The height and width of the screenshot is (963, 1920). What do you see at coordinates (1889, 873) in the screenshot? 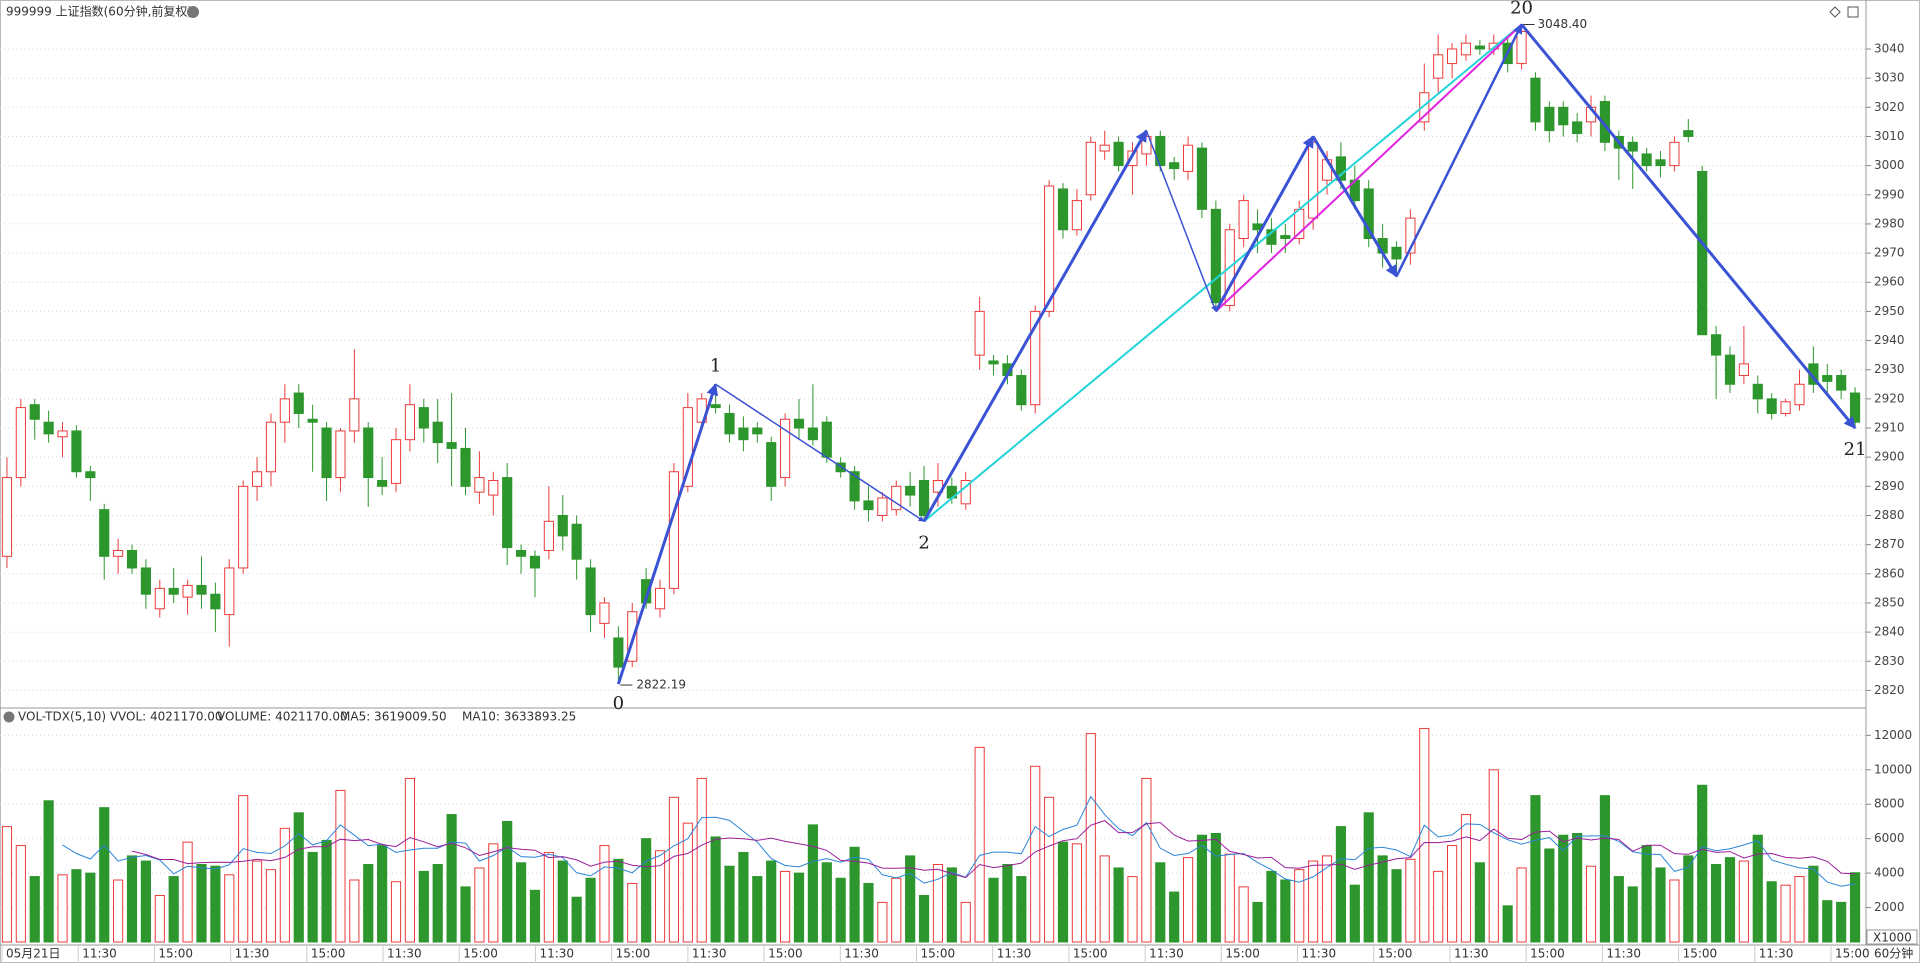
I see `y-tick-label: 4000` at bounding box center [1889, 873].